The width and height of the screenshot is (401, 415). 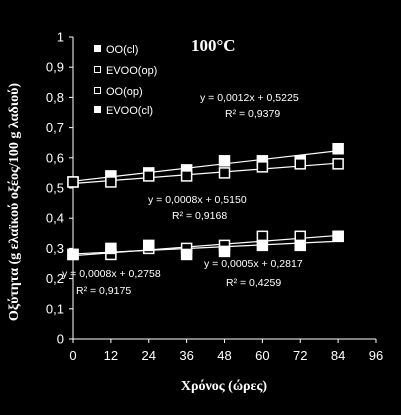 I want to click on legend-label-oo-op: OO(op), so click(x=124, y=92).